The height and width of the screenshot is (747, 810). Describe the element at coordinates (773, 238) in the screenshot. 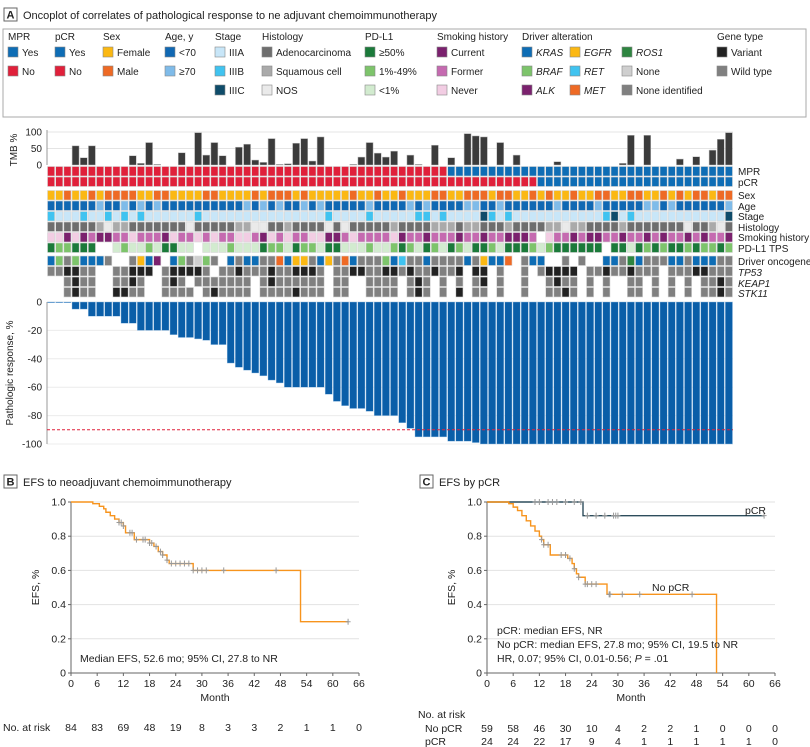

I see `row-label-smoking: Smoking history` at that location.